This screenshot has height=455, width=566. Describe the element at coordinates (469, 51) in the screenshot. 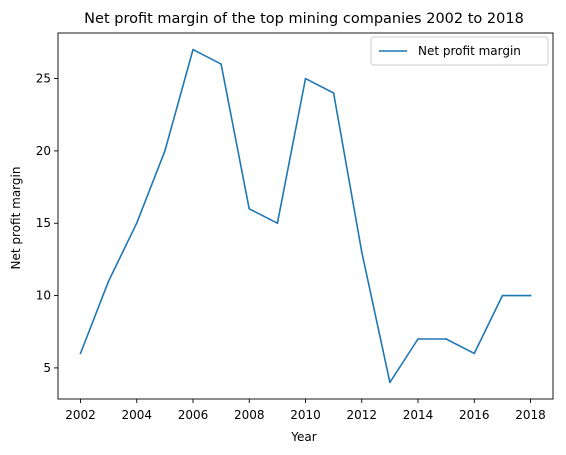

I see `legend-label: Net profit margin` at that location.